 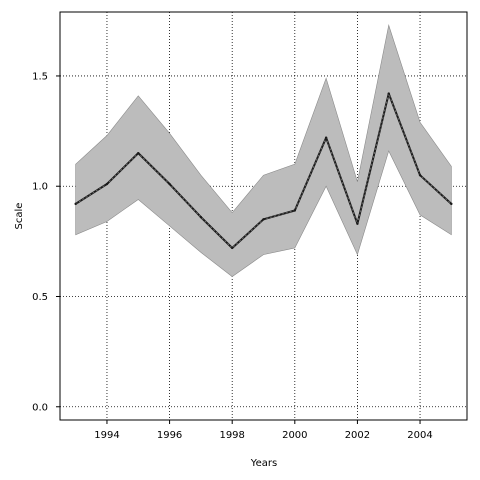 What do you see at coordinates (40, 297) in the screenshot?
I see `y-tick-label: 0.5` at bounding box center [40, 297].